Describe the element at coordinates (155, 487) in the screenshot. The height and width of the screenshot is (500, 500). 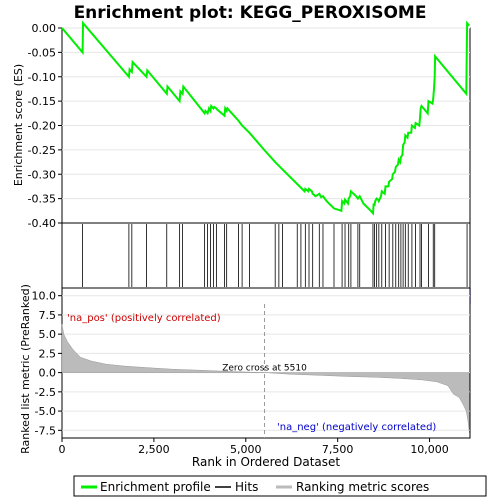
I see `legend-label-enrichment: Enrichment profile` at that location.